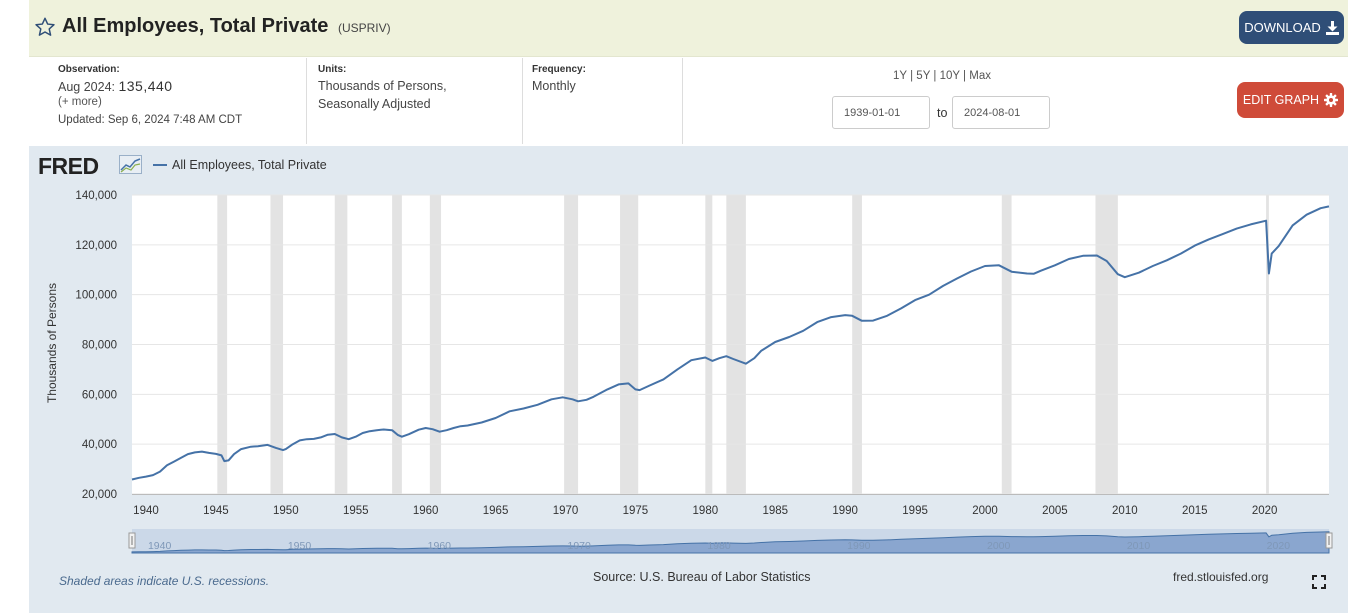 The width and height of the screenshot is (1361, 613). Describe the element at coordinates (1332, 27) in the screenshot. I see `download-icon` at that location.